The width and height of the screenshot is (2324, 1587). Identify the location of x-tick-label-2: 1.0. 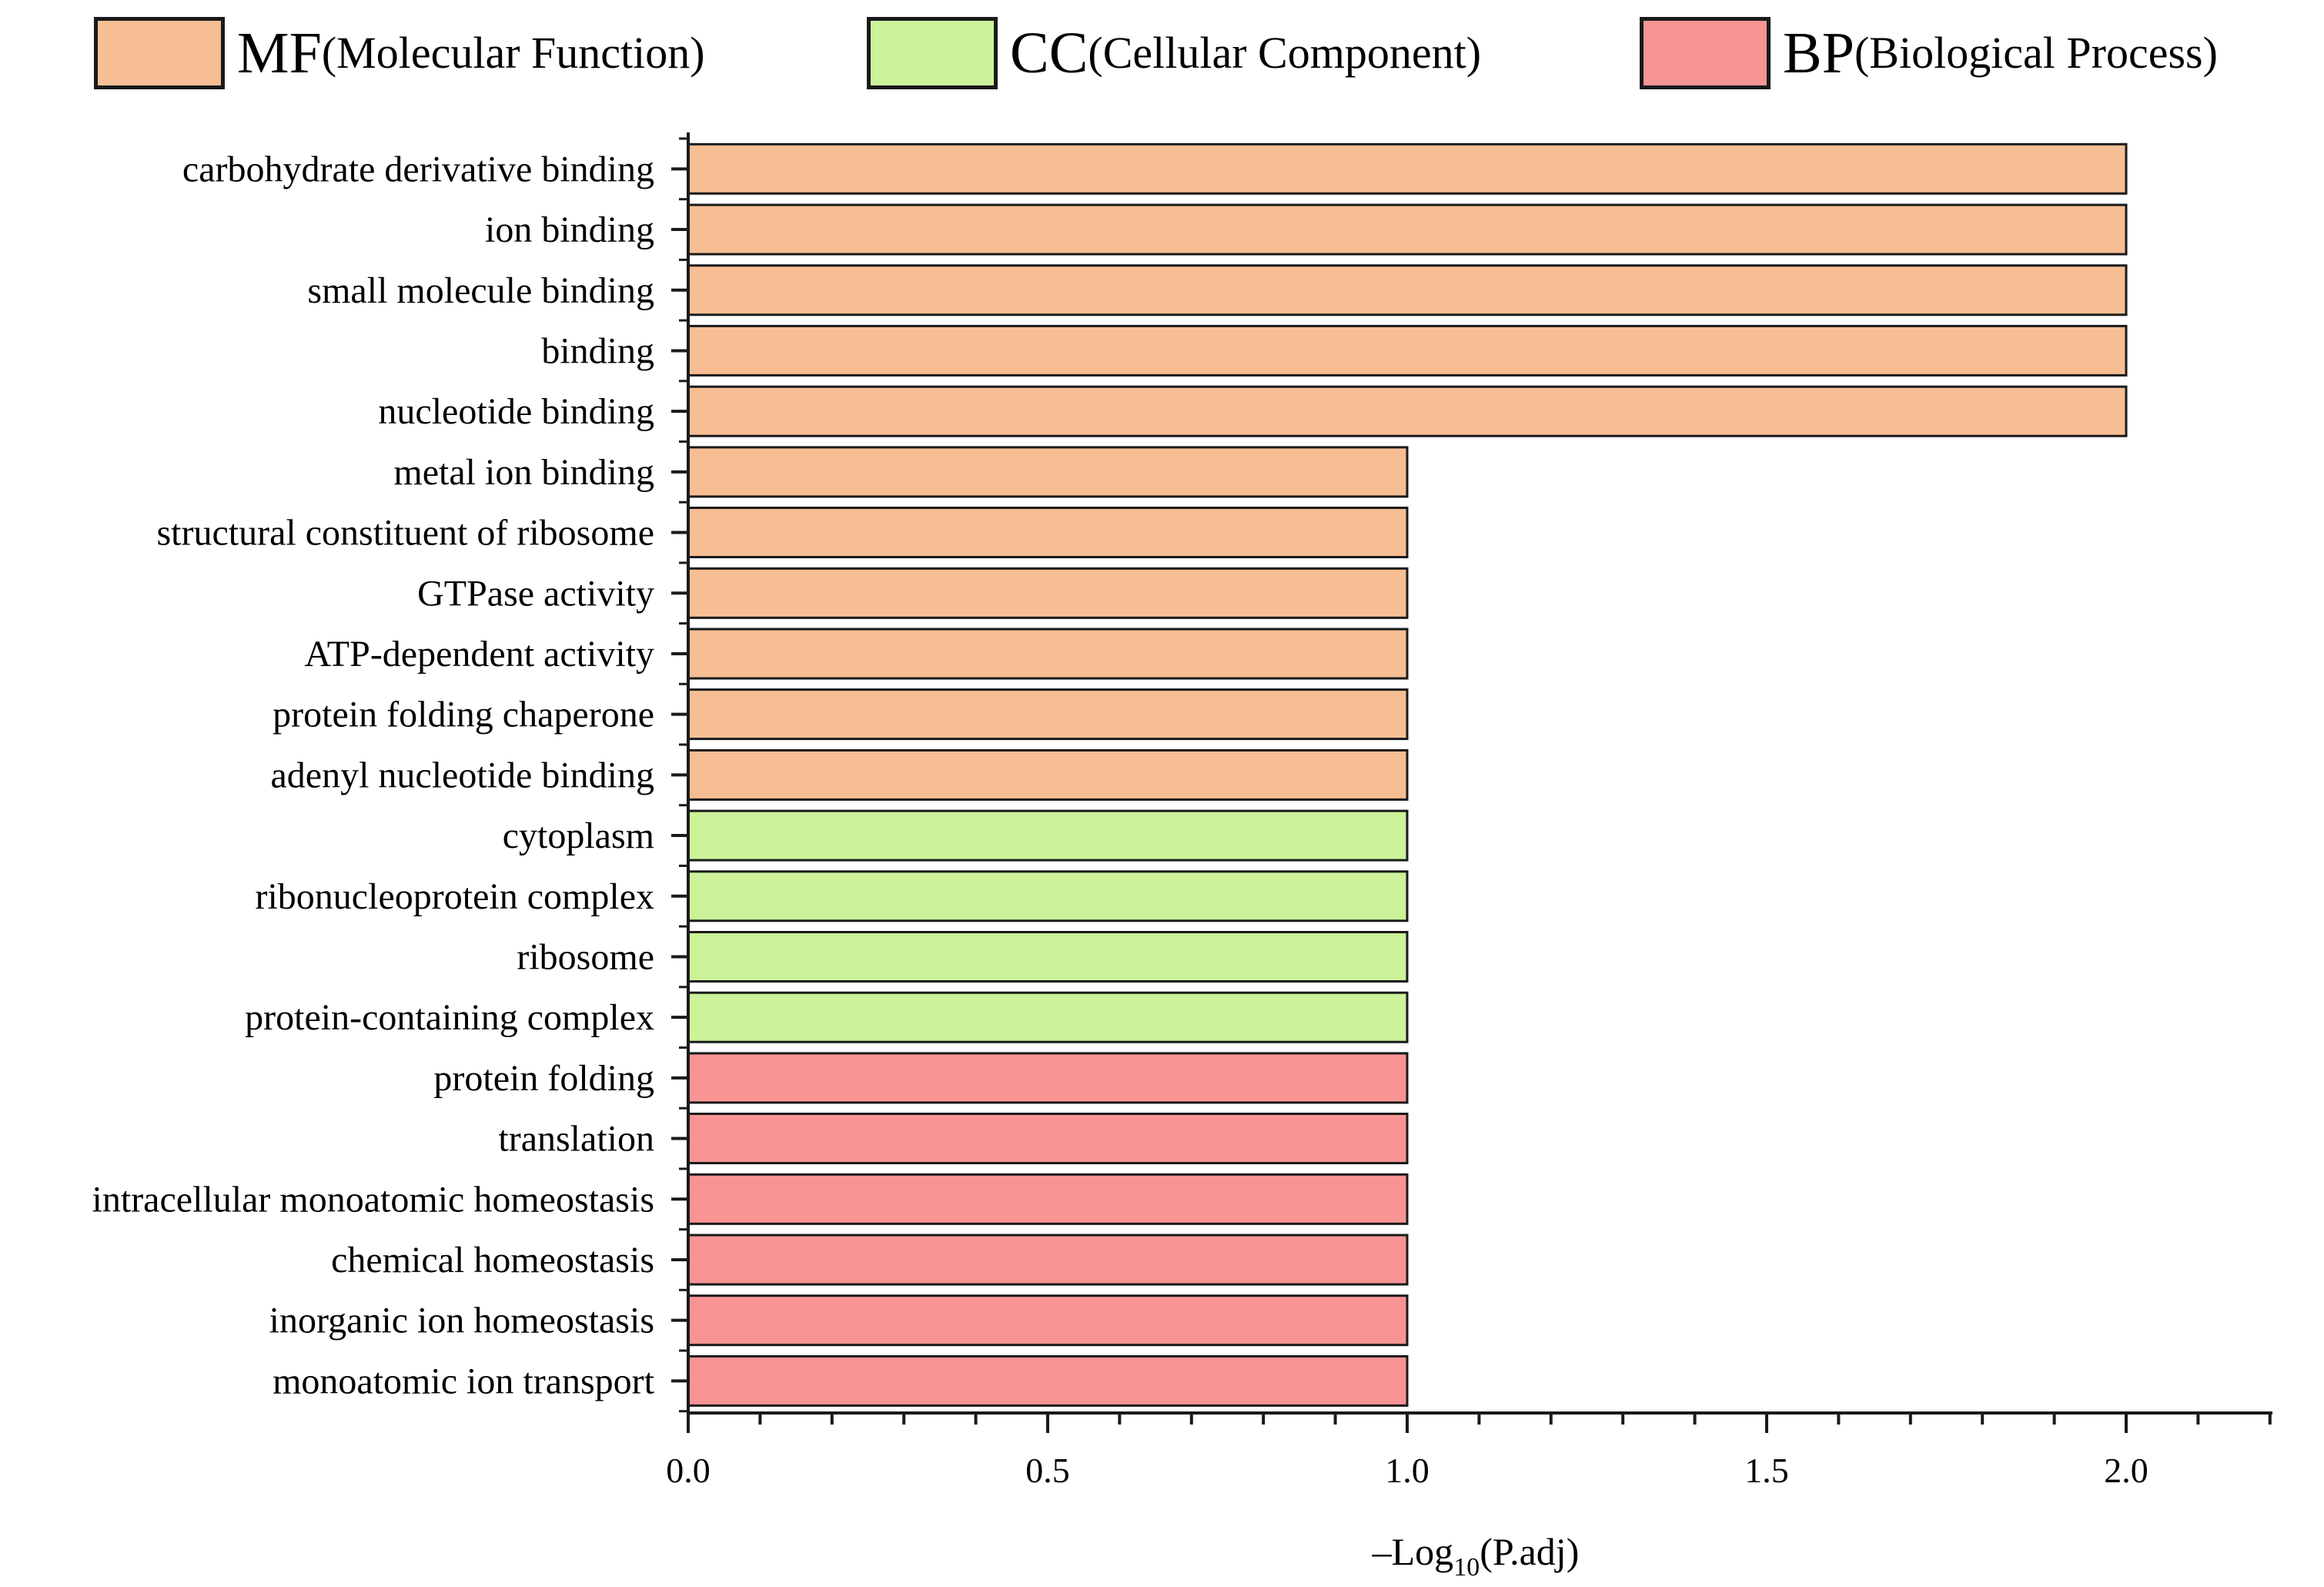
(1407, 1470).